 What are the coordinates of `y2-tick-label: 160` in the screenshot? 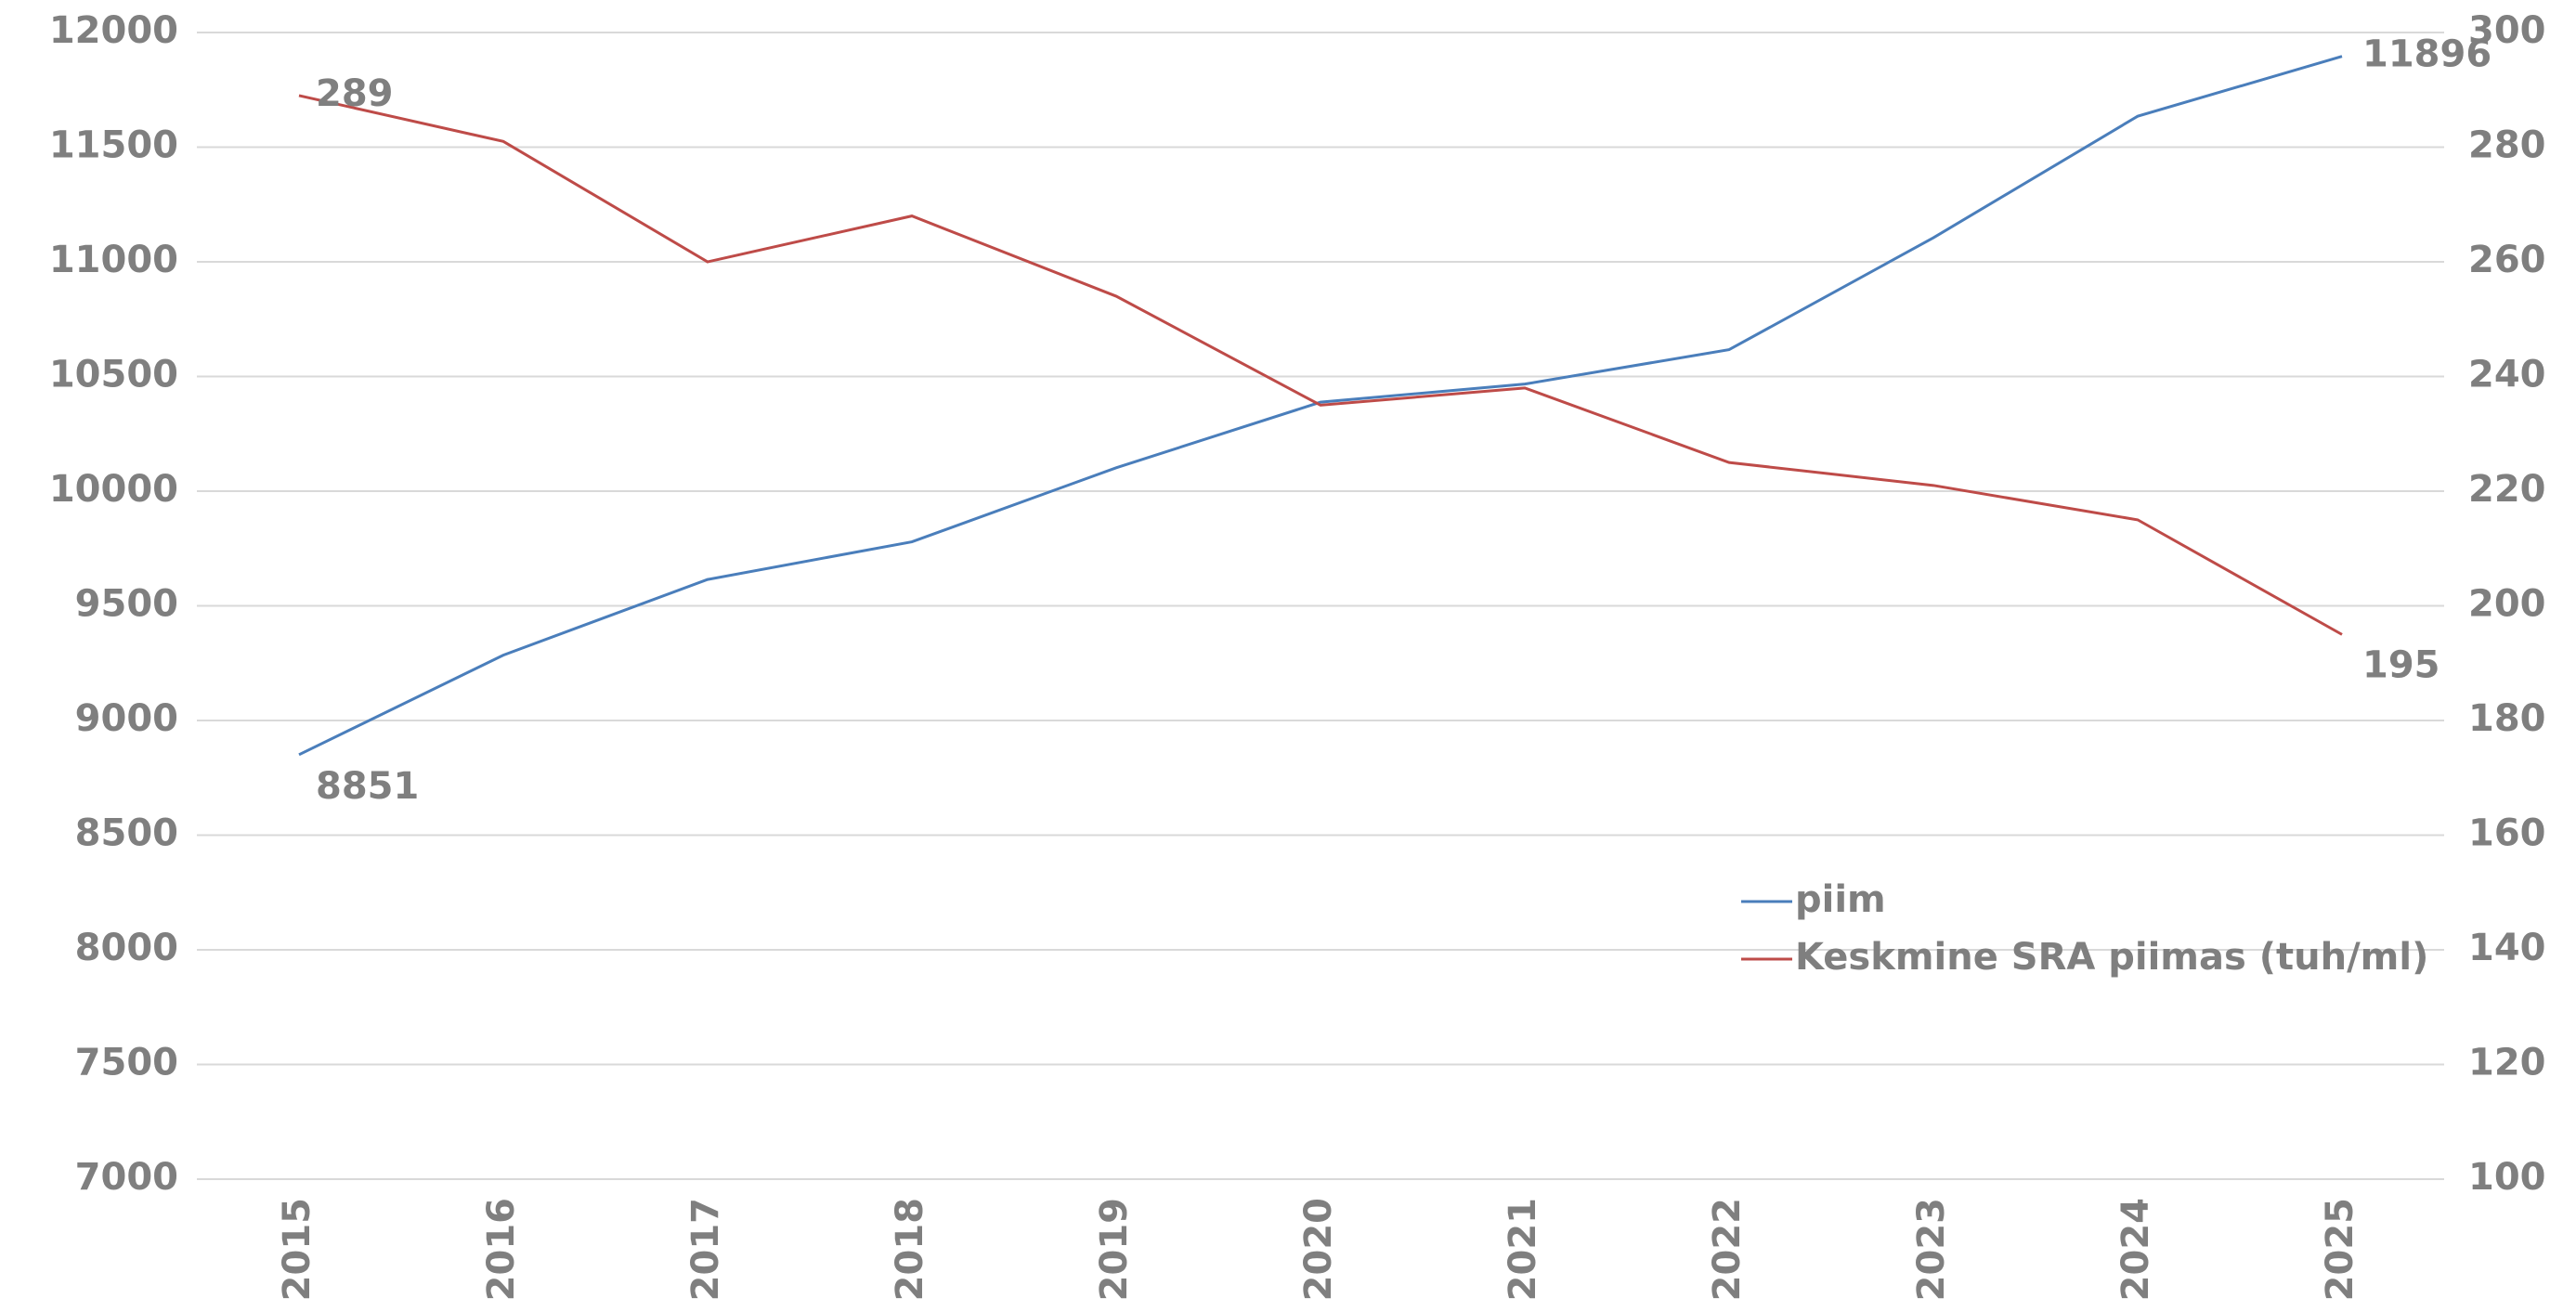 It's located at (2507, 834).